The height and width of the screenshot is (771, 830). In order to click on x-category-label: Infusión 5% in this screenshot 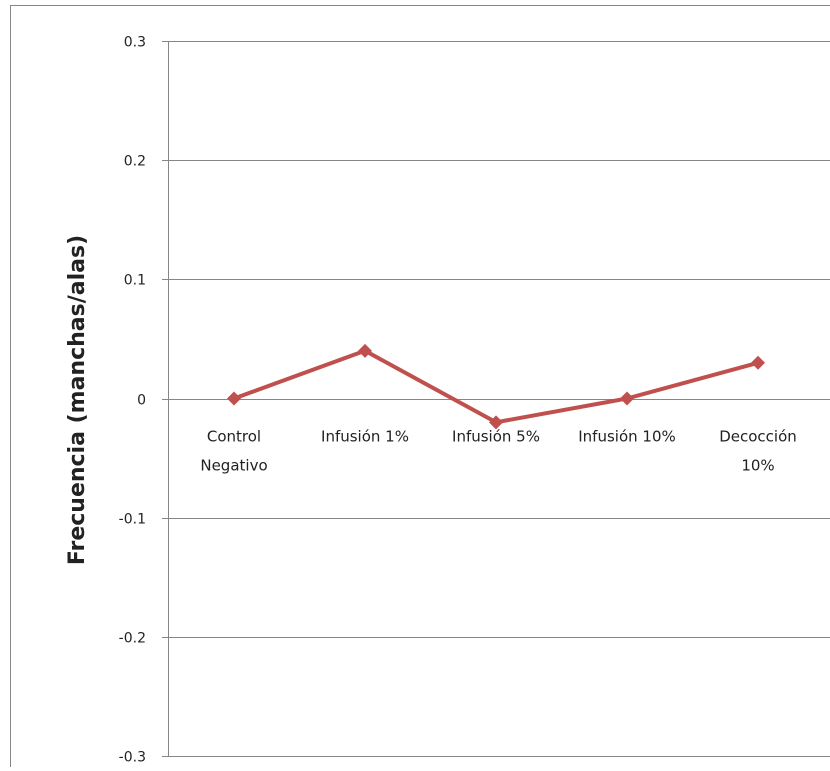, I will do `click(496, 437)`.